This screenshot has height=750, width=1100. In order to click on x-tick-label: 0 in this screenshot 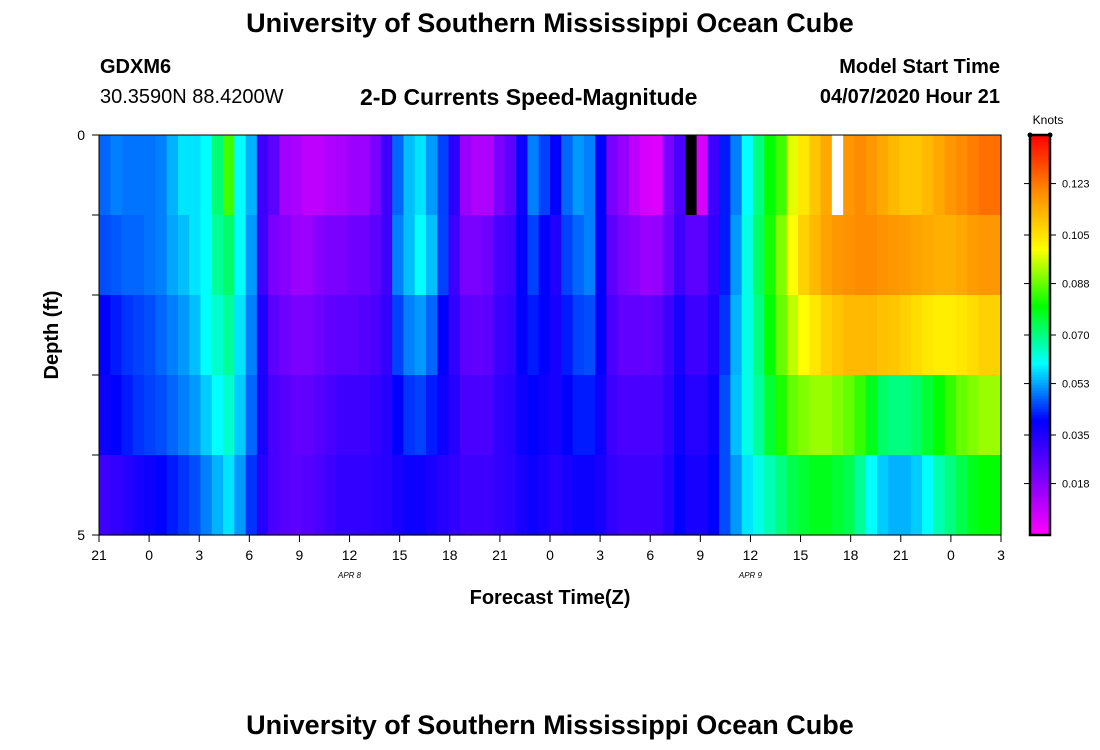, I will do `click(951, 555)`.